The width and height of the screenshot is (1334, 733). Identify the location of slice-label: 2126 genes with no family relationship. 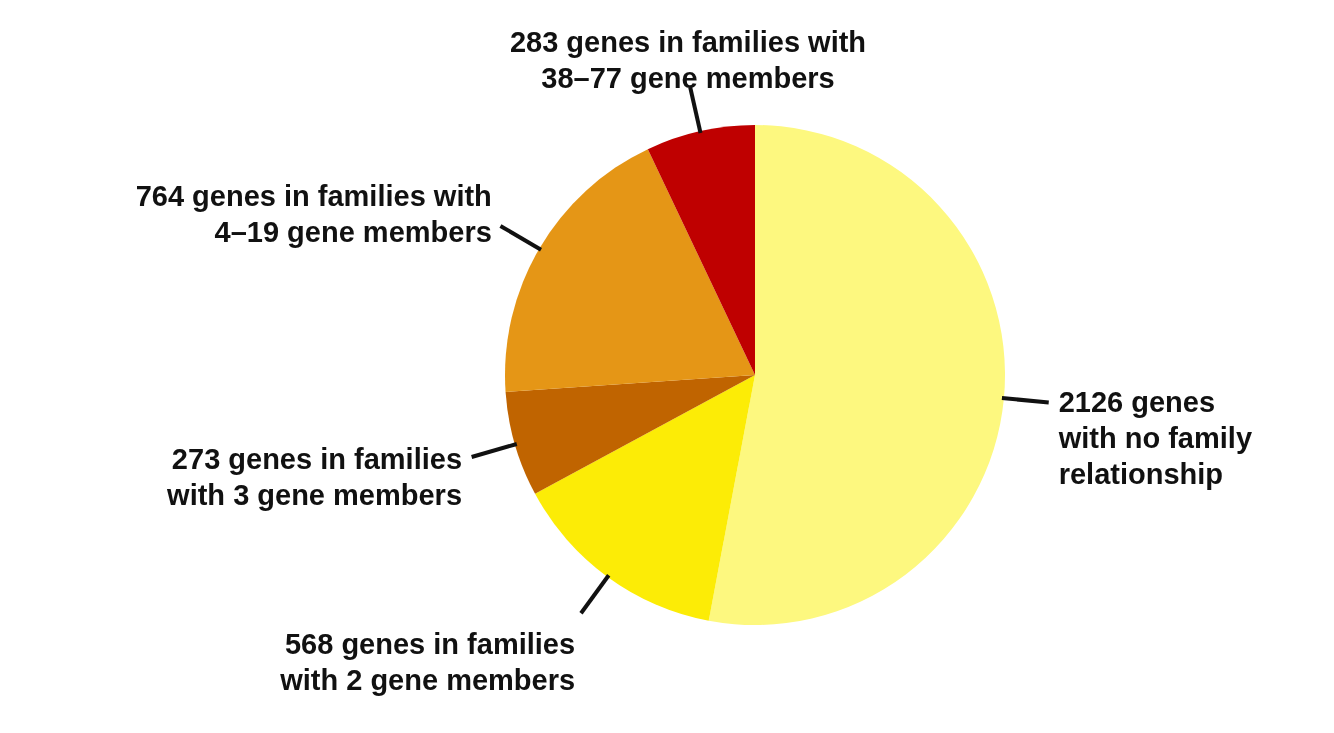
(1155, 438).